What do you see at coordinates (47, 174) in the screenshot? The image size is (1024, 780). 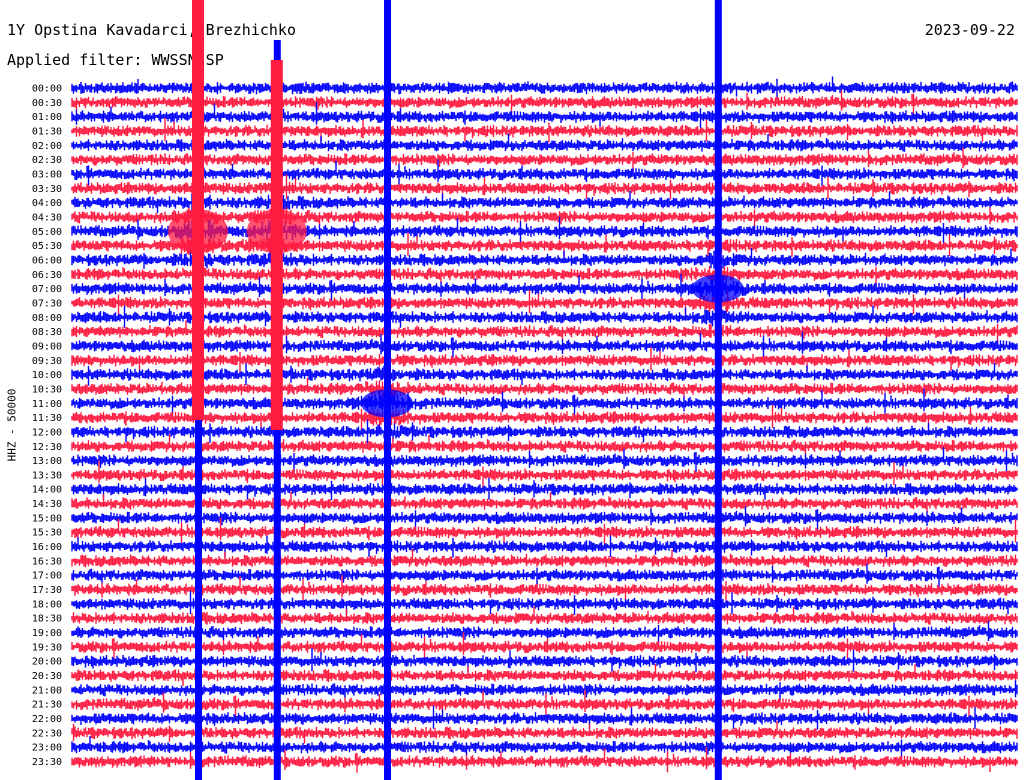 I see `time-tick-label: 03:00` at bounding box center [47, 174].